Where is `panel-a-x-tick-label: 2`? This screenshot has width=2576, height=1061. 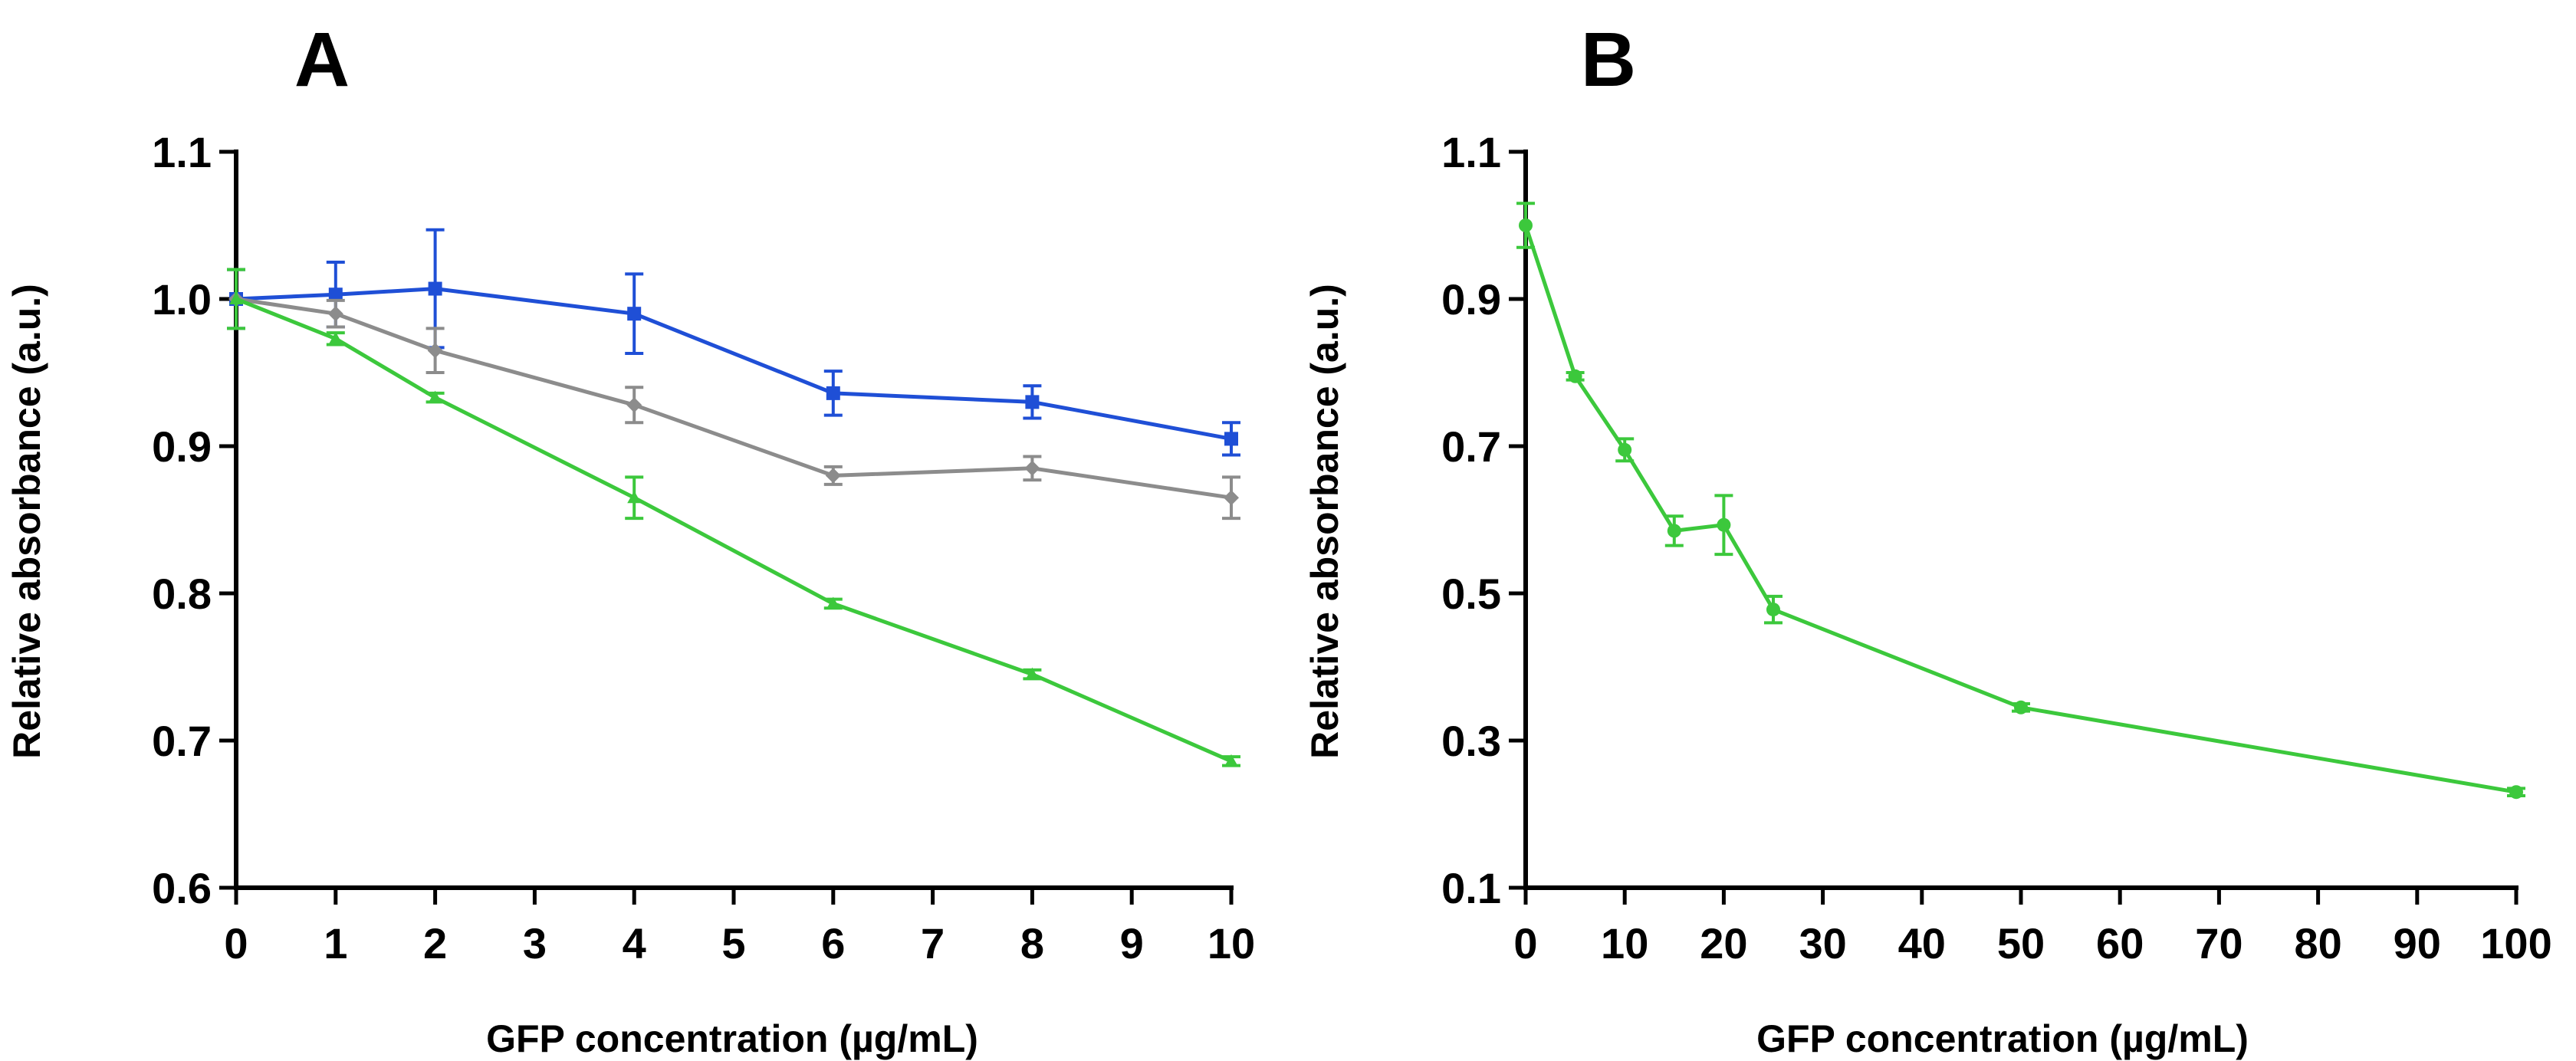 panel-a-x-tick-label: 2 is located at coordinates (435, 943).